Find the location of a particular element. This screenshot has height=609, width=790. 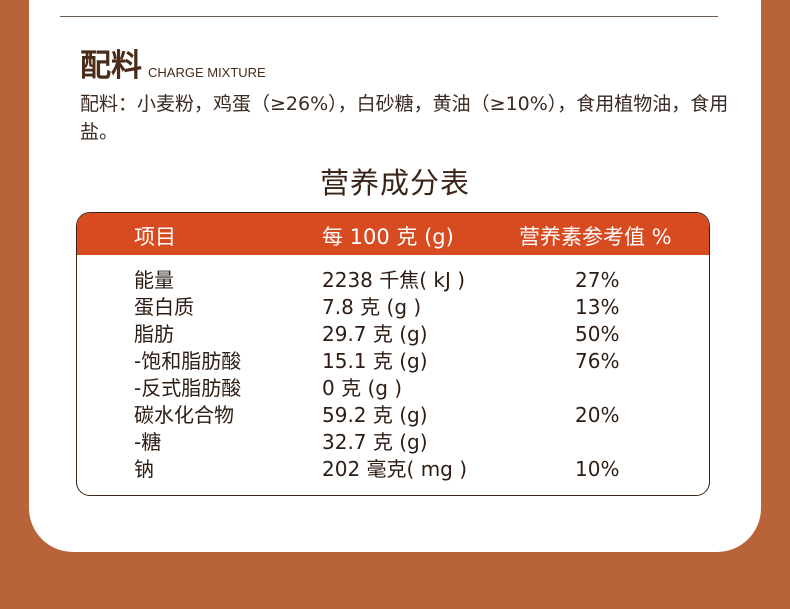

row-name: 碳水化合物 is located at coordinates (184, 415).